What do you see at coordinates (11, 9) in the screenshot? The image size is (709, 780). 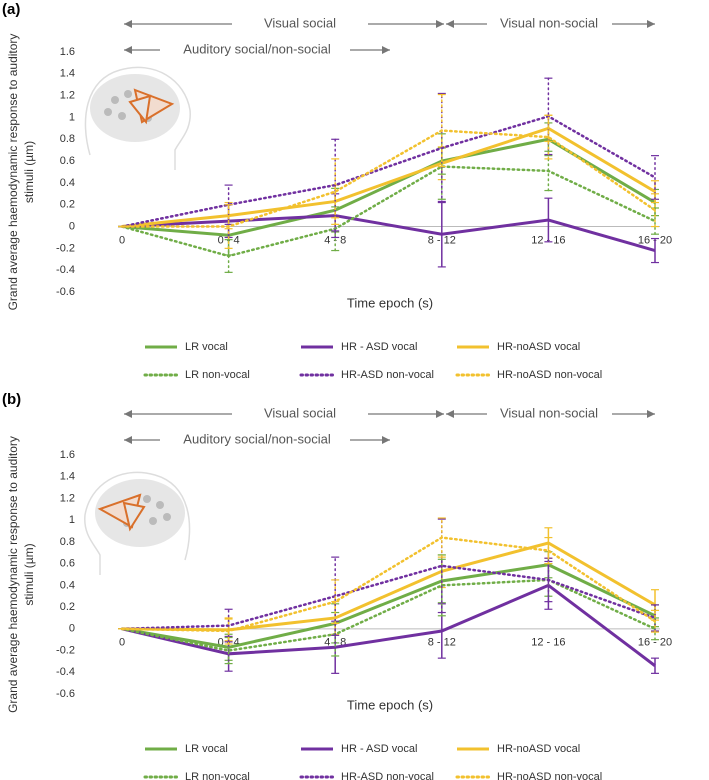 I see `panel-label: (a)` at bounding box center [11, 9].